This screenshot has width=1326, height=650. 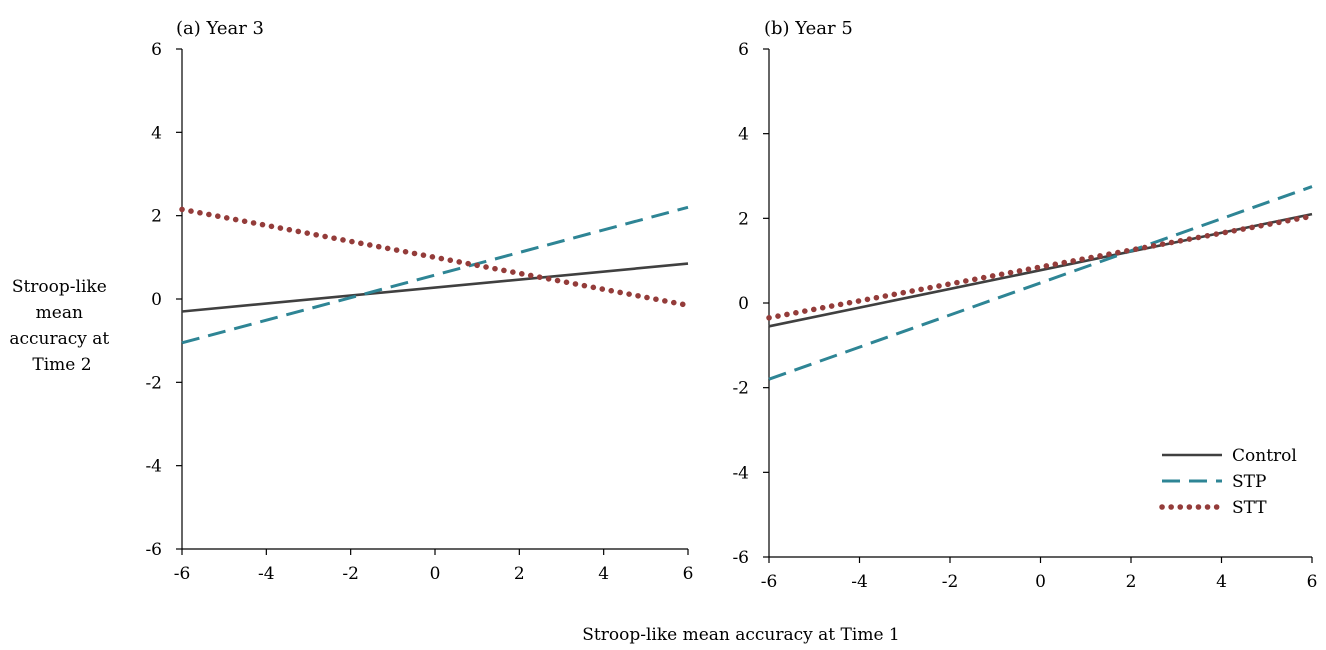 I want to click on series-line-control-panel-b, so click(x=1040, y=270).